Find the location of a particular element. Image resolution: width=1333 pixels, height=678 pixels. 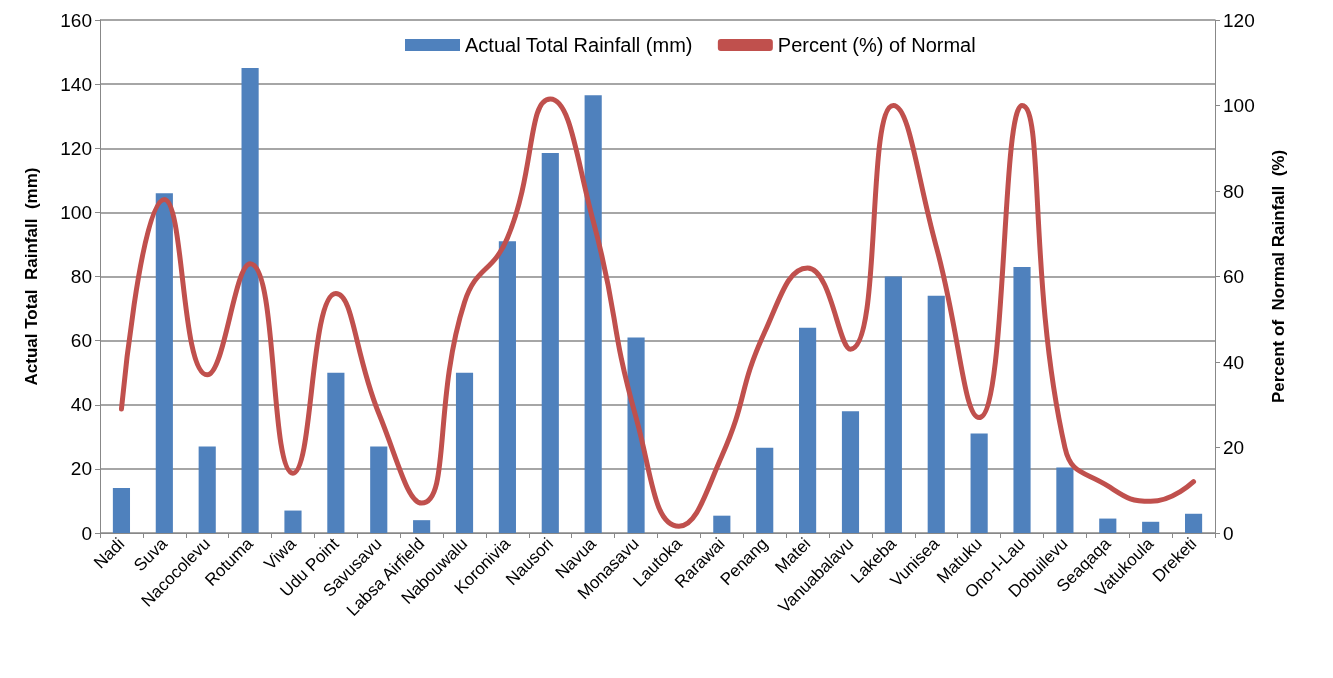

y2-tick-label: 60 is located at coordinates (1234, 276).